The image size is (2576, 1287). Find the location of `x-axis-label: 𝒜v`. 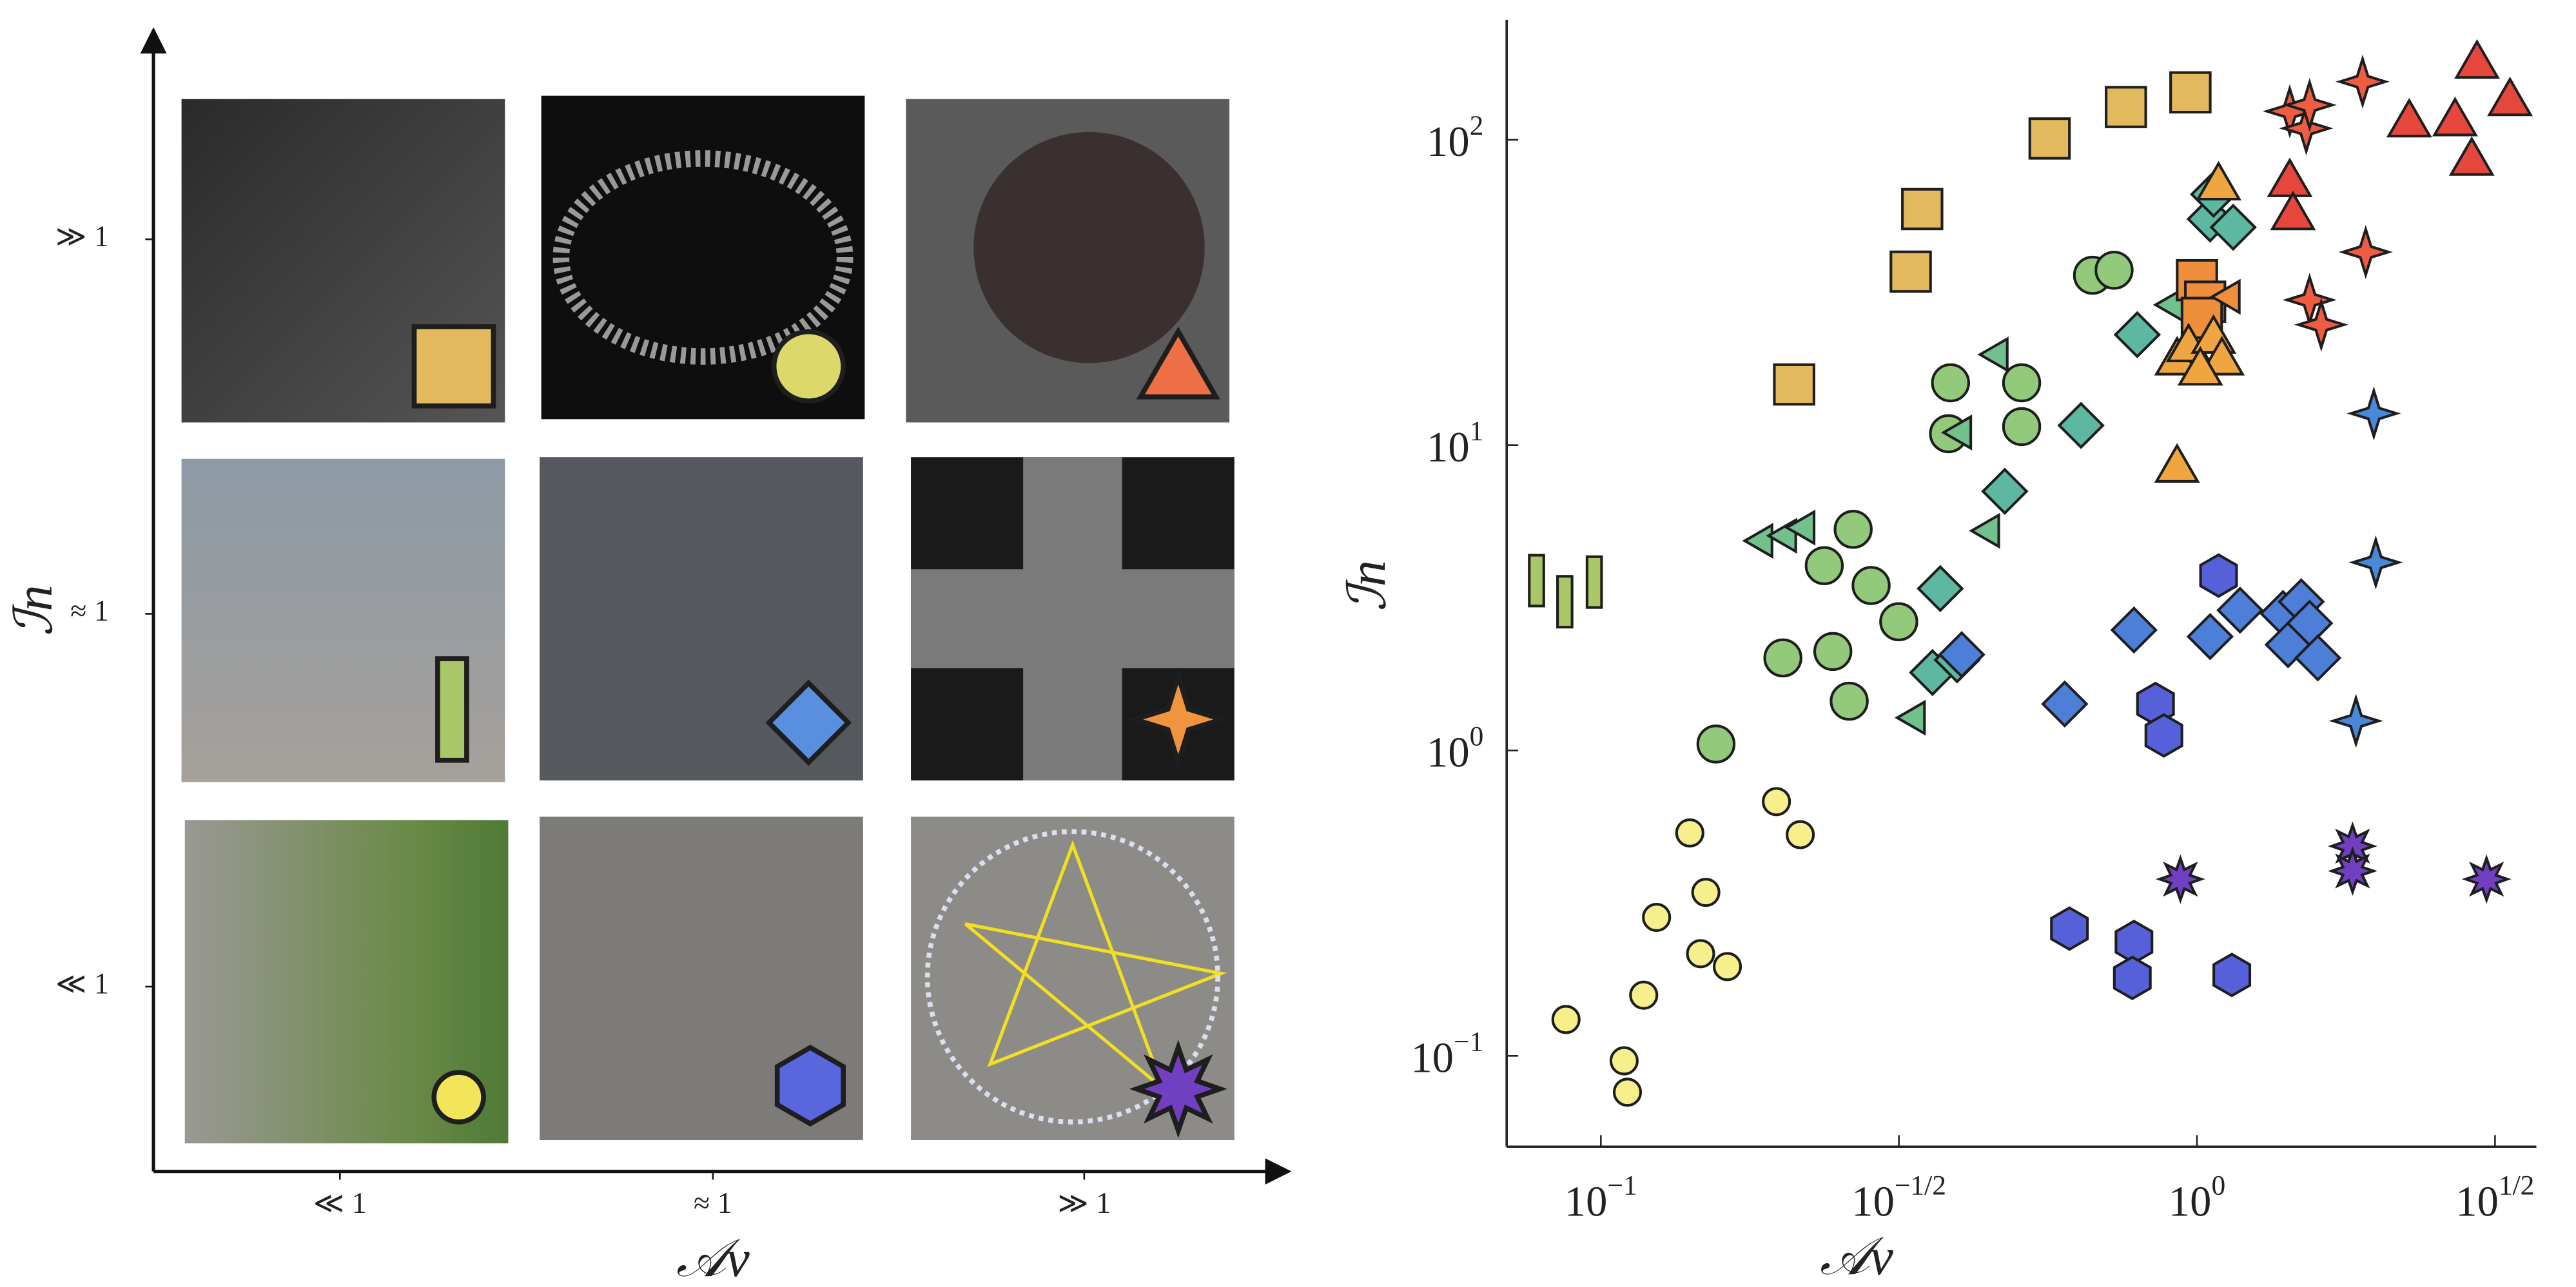

x-axis-label: 𝒜v is located at coordinates (1857, 1256).